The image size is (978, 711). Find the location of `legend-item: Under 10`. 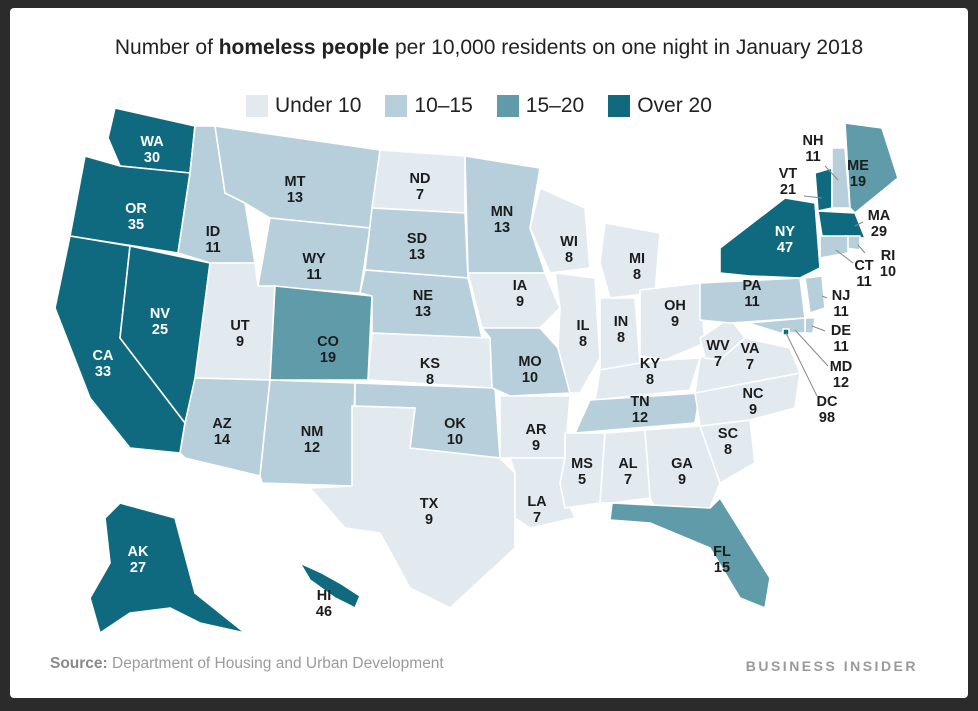

legend-item: Under 10 is located at coordinates (303, 106).